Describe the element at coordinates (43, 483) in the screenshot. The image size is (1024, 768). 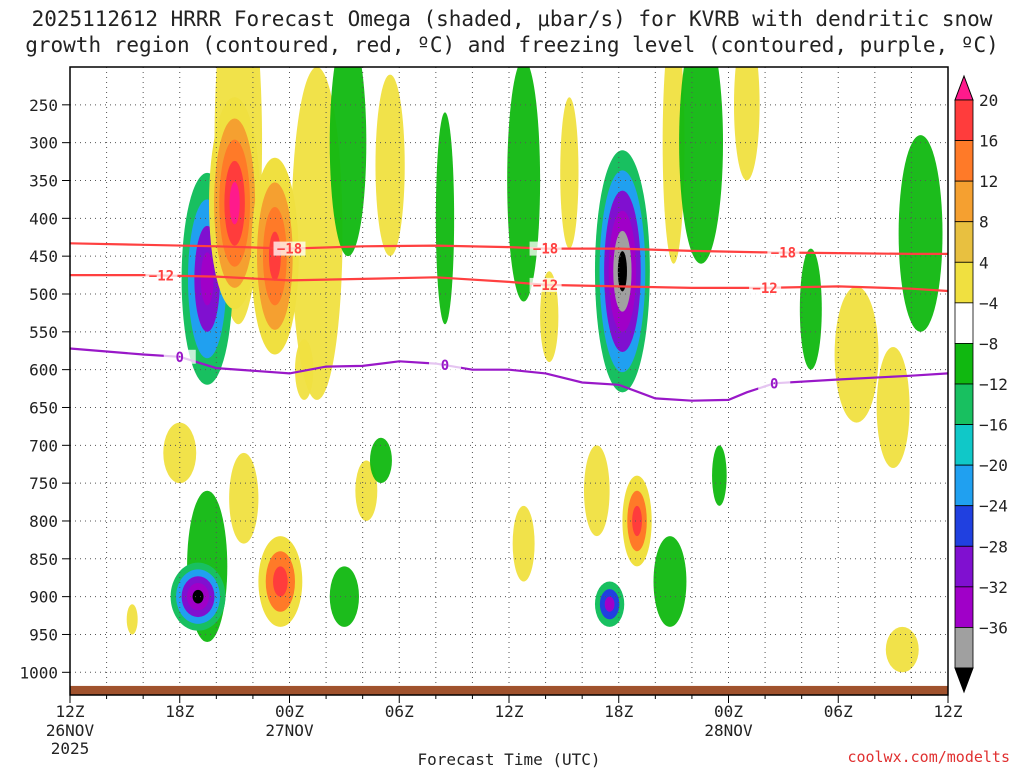
I see `y-tick-label: 750` at that location.